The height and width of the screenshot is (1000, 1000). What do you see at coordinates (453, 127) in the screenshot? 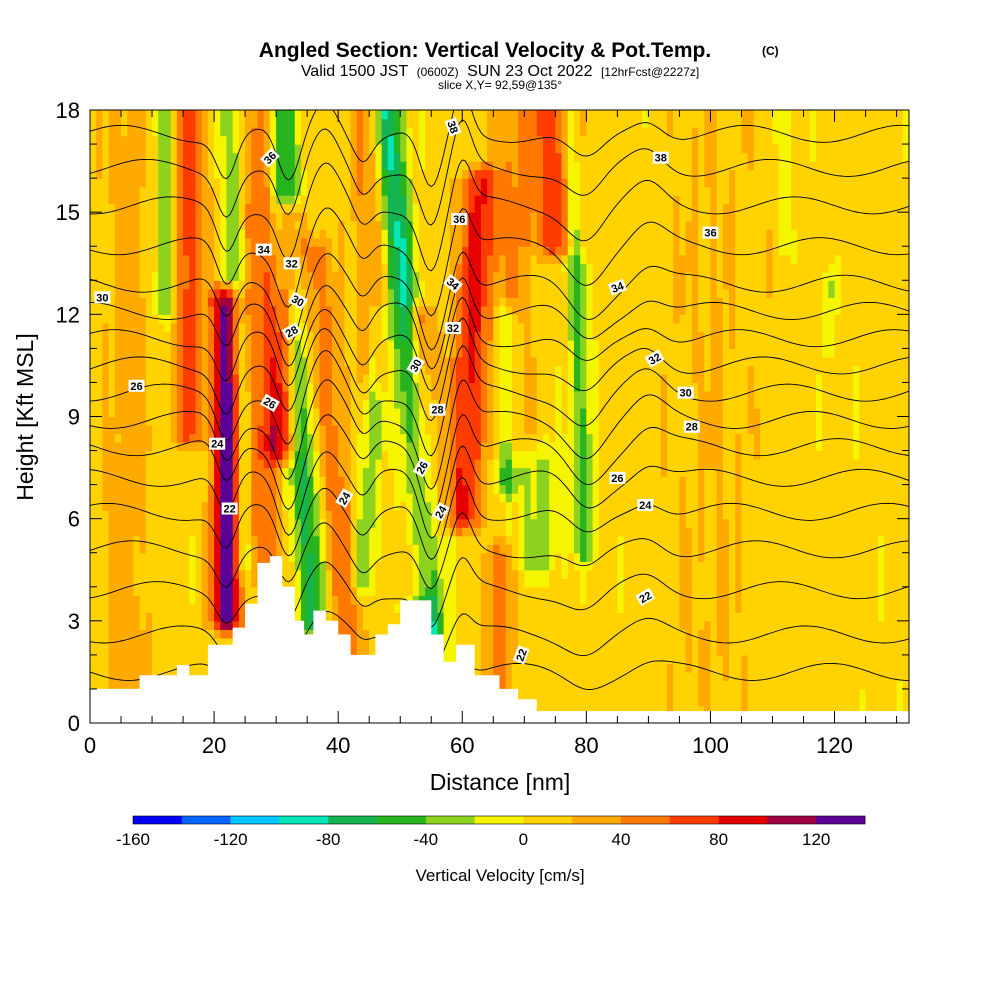
I see `contour-label: 38` at bounding box center [453, 127].